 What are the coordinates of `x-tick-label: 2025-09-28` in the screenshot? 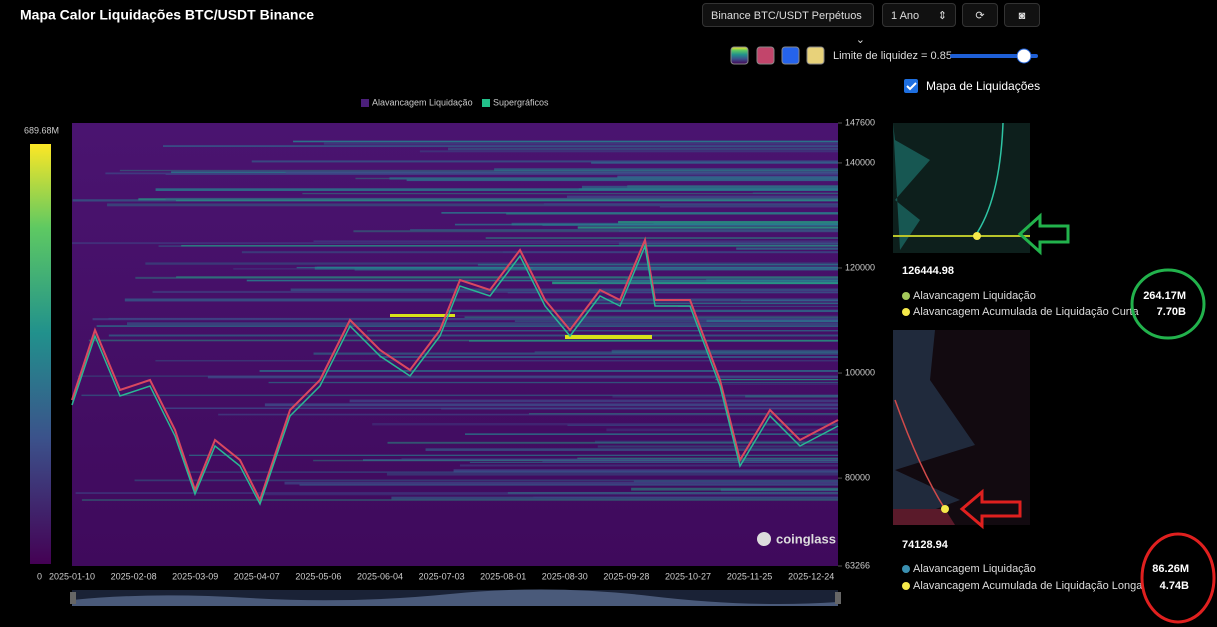 It's located at (626, 576).